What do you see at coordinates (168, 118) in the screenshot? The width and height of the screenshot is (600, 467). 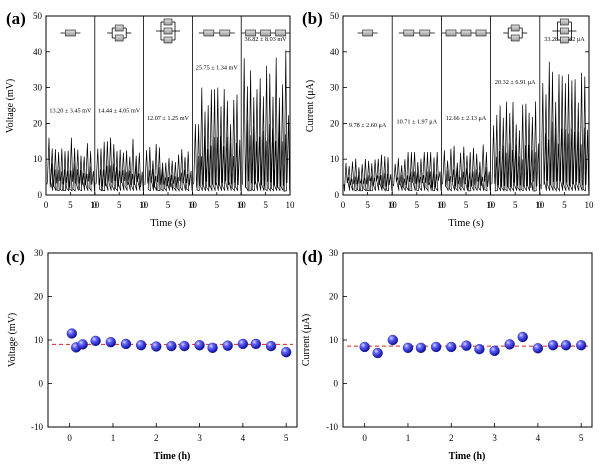 I see `segment-annotation: 12.07 ± 1.25 mV` at bounding box center [168, 118].